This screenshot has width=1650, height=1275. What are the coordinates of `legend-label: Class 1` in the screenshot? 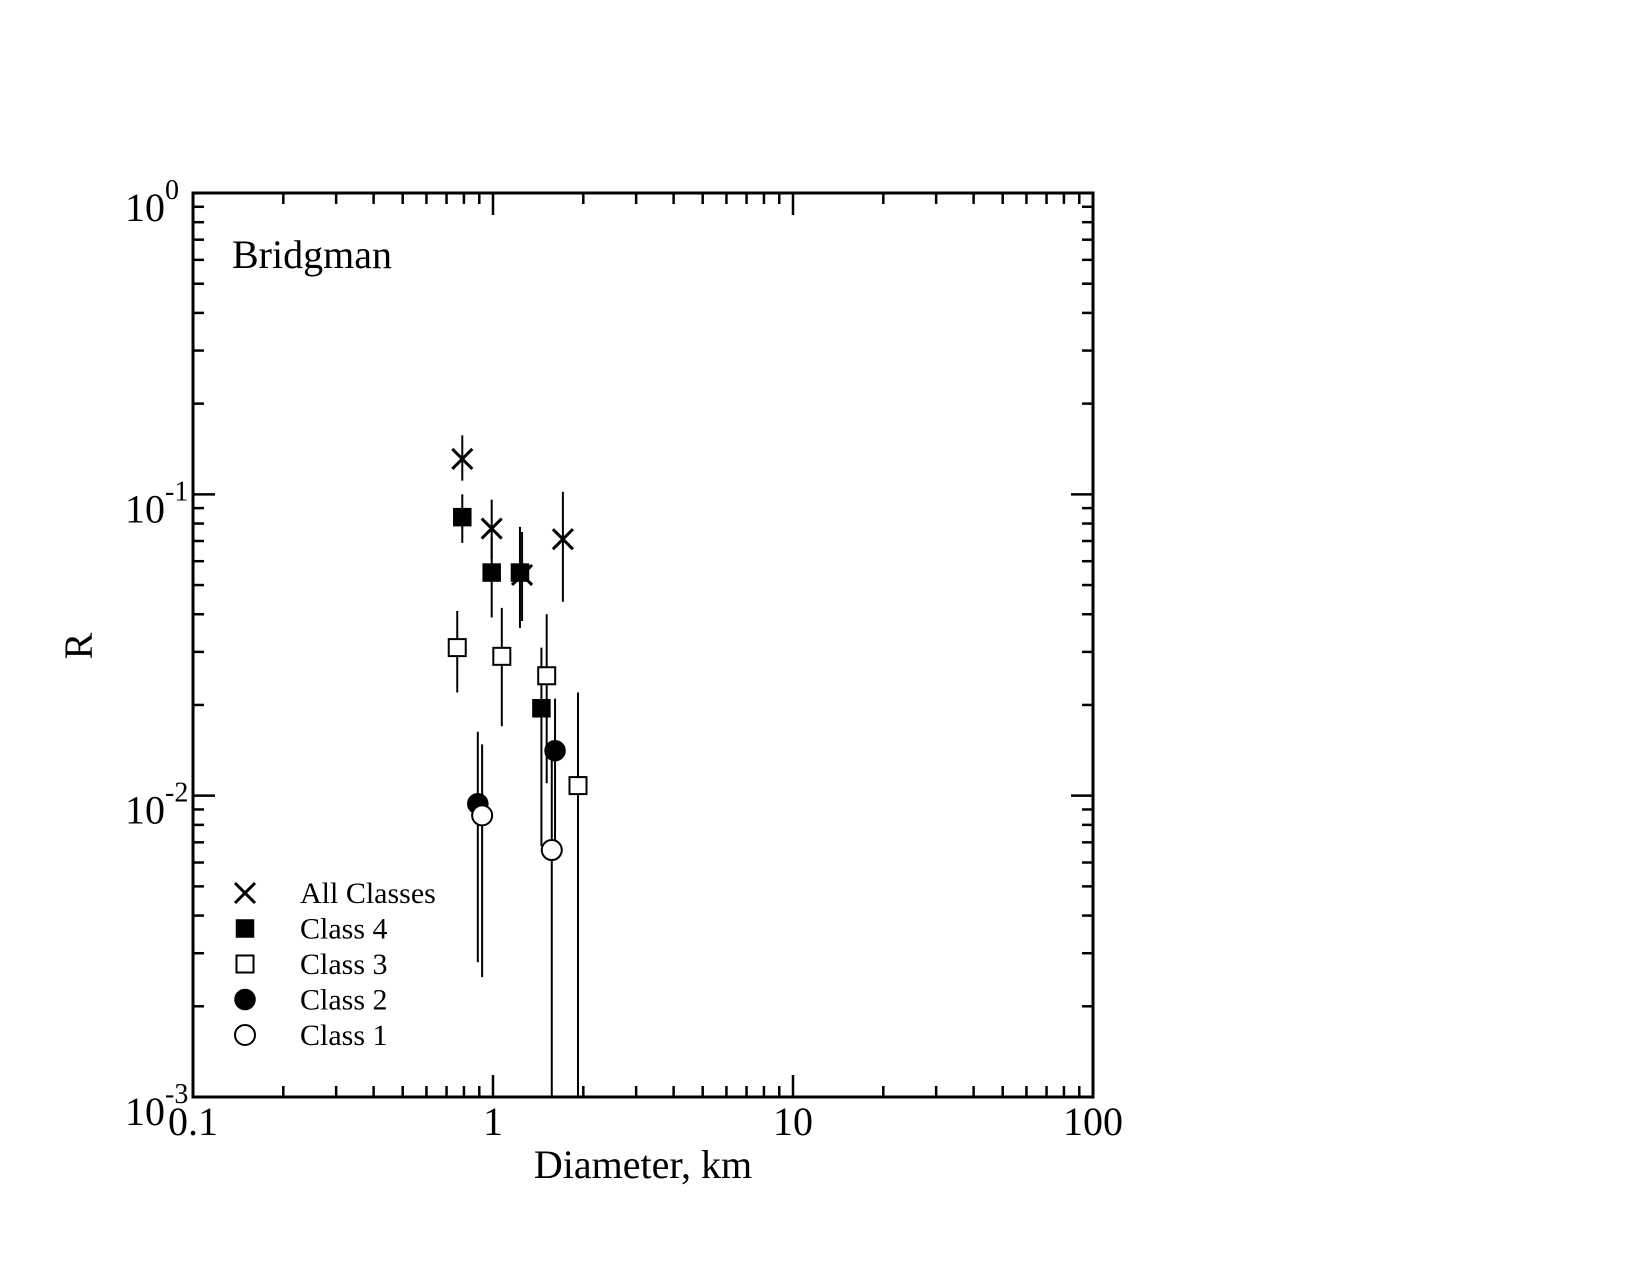 It's located at (344, 1035).